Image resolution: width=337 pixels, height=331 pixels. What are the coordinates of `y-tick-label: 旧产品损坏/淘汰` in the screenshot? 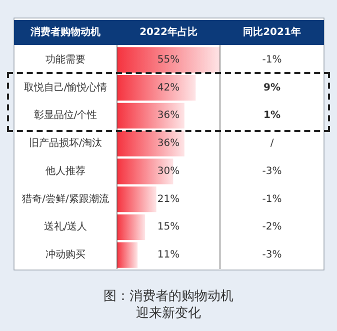 It's located at (65, 143).